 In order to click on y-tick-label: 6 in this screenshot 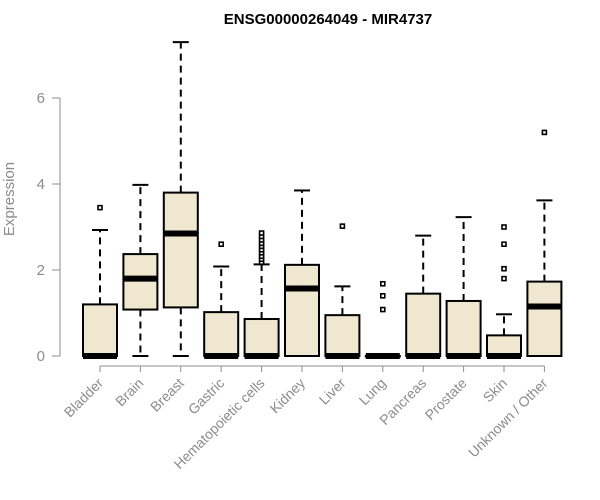, I will do `click(41, 98)`.